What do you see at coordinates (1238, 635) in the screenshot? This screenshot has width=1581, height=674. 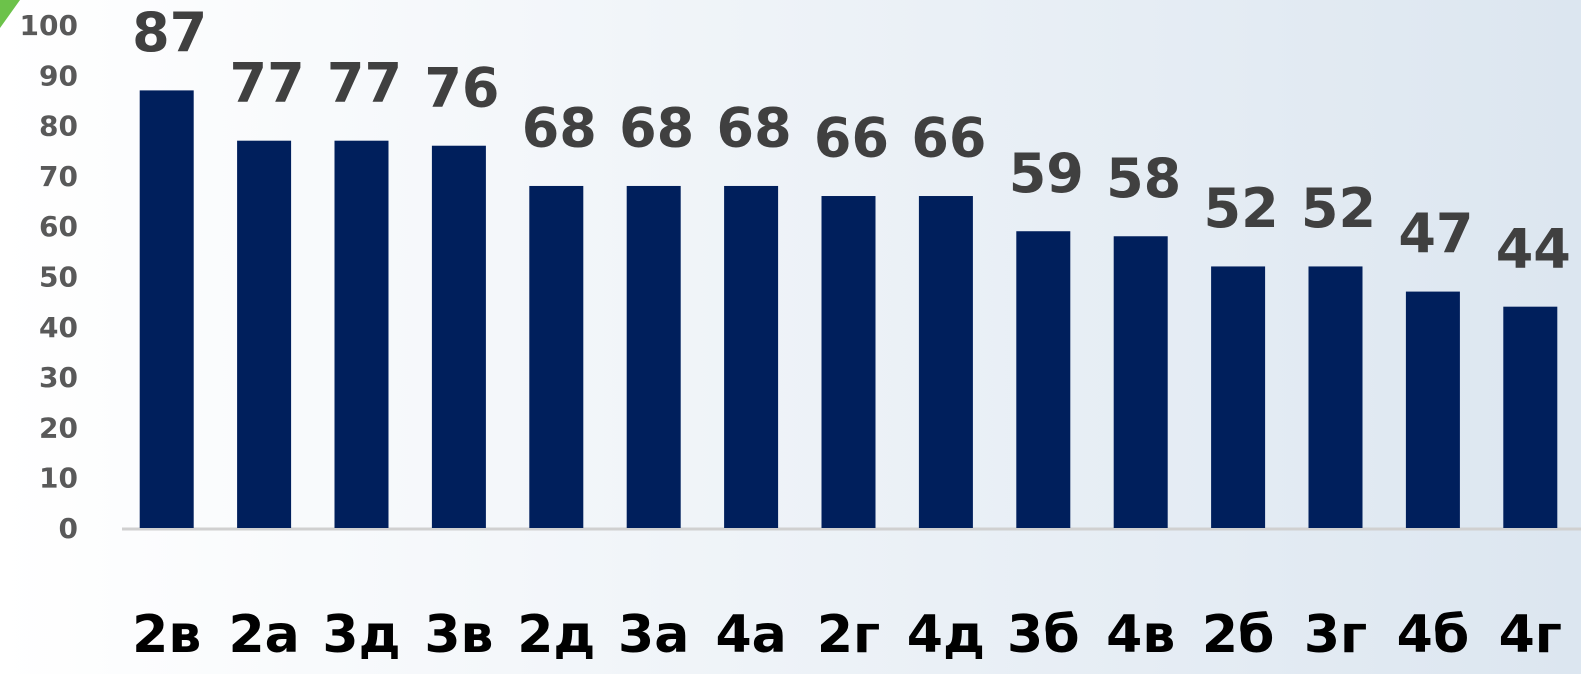 I see `x-tick-label: 2б` at bounding box center [1238, 635].